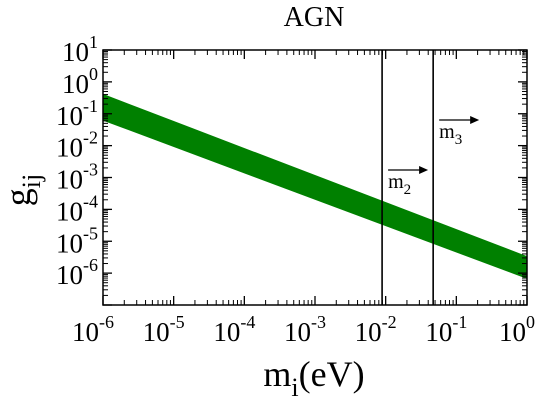  I want to click on vline-layer: m2 m3, so click(430, 177).